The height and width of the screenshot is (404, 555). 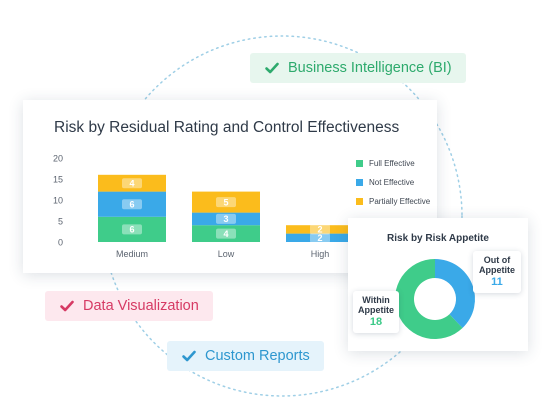 What do you see at coordinates (132, 254) in the screenshot?
I see `x-tick-label: Medium` at bounding box center [132, 254].